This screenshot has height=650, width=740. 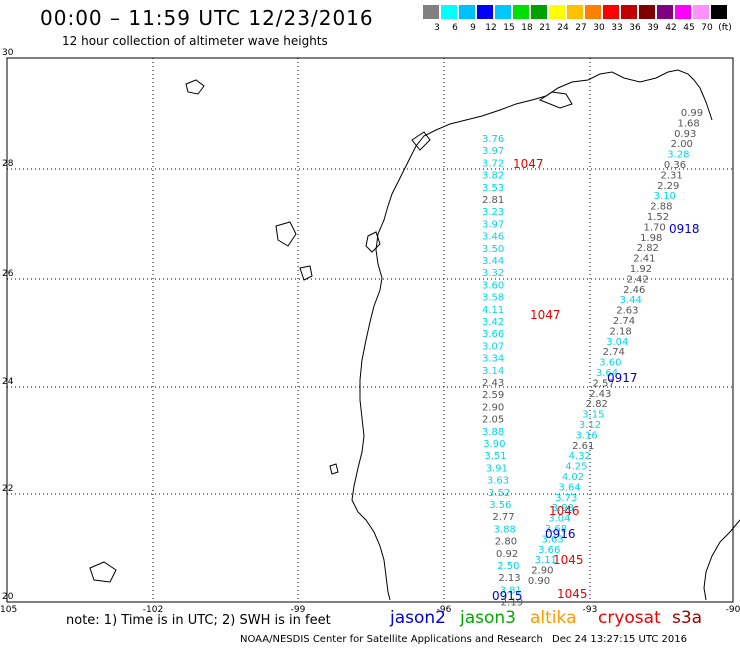 What do you see at coordinates (586, 435) in the screenshot?
I see `wave-height-label: 3.16` at bounding box center [586, 435].